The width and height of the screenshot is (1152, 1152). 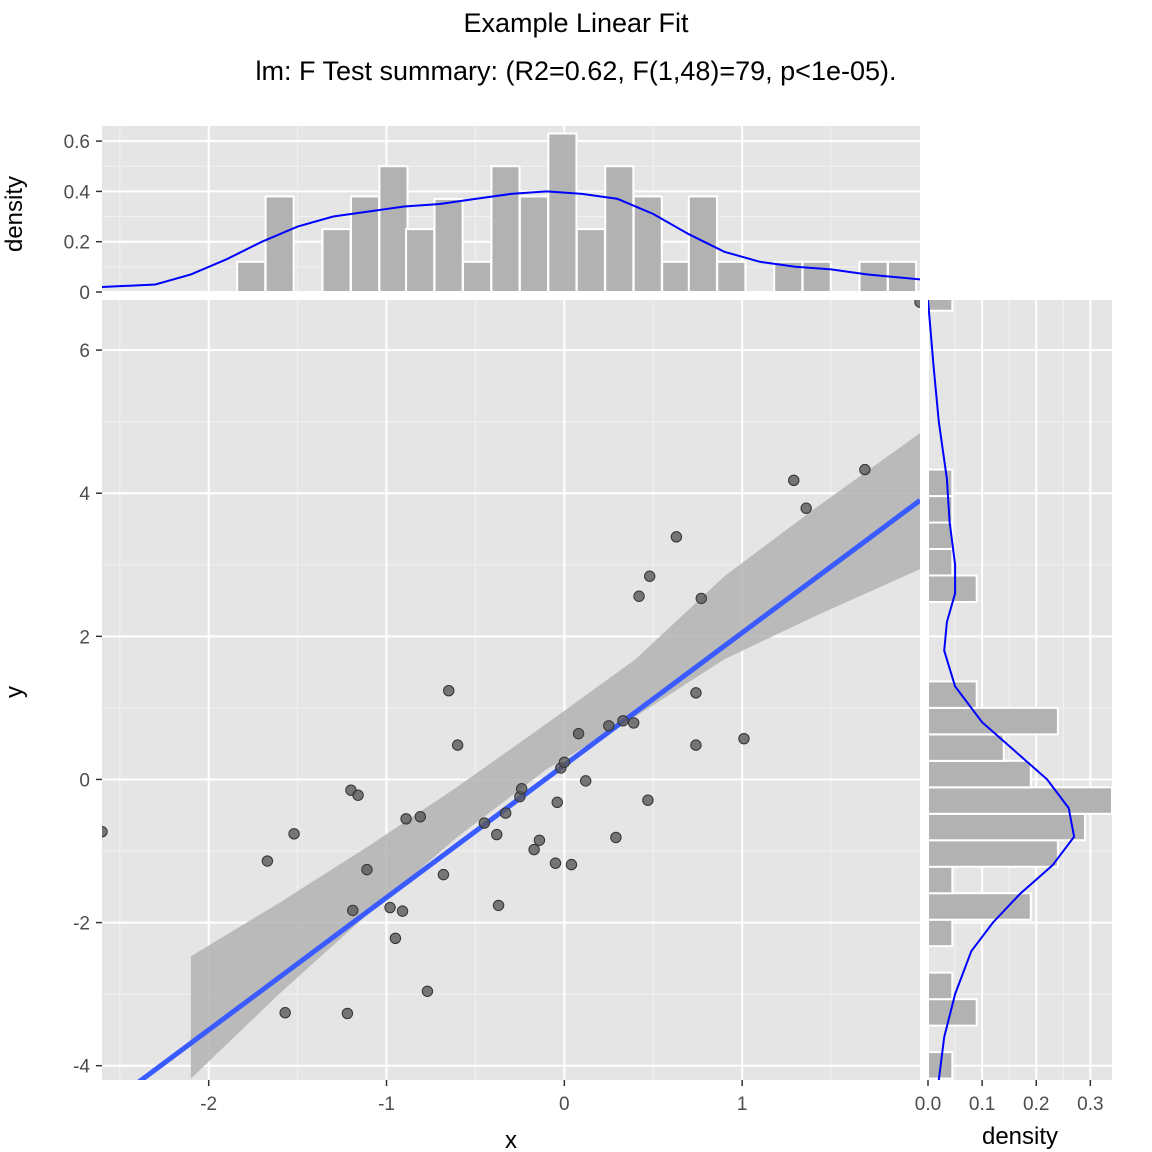 What do you see at coordinates (208, 1104) in the screenshot?
I see `x-tick-label: -2` at bounding box center [208, 1104].